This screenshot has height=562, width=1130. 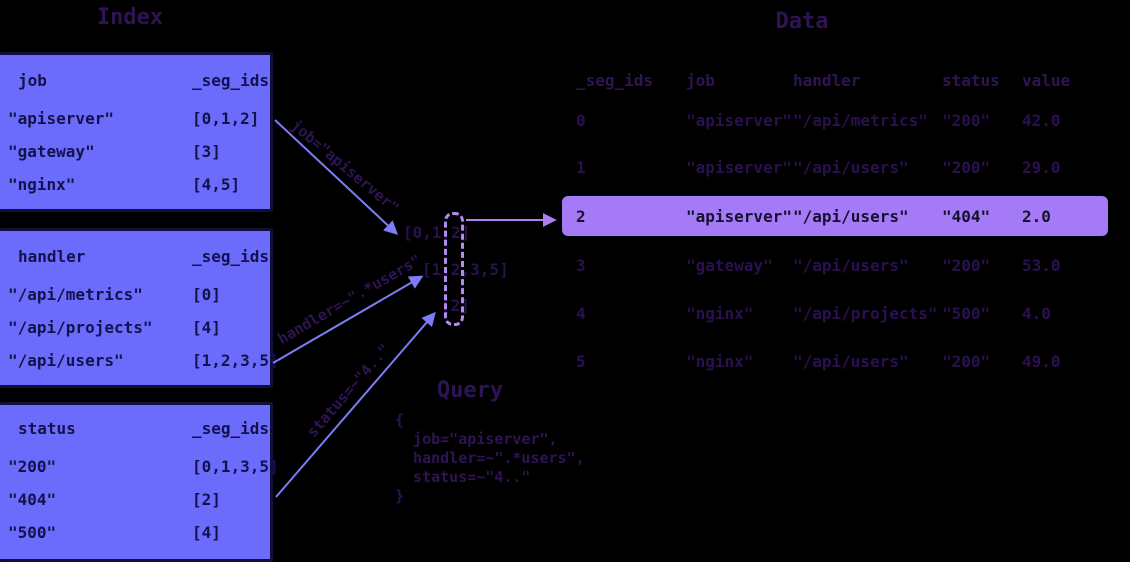 What do you see at coordinates (32, 499) in the screenshot?
I see `label-value: "404"` at bounding box center [32, 499].